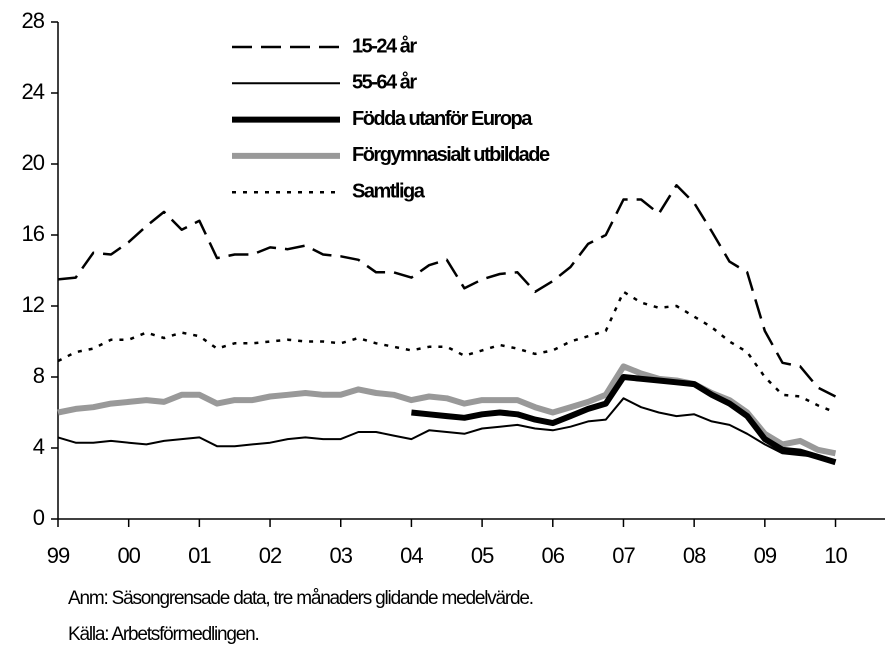  Describe the element at coordinates (39, 517) in the screenshot. I see `y-tick-label: 0` at that location.